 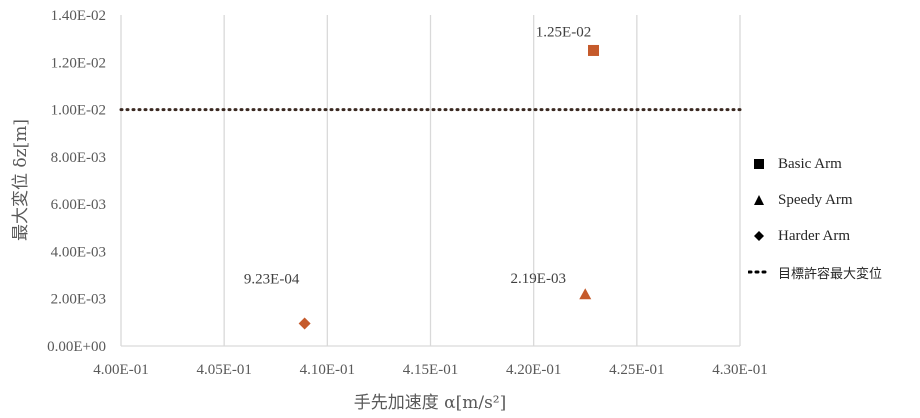 What do you see at coordinates (430, 370) in the screenshot?
I see `x-tick-label: 4.15E-01` at bounding box center [430, 370].